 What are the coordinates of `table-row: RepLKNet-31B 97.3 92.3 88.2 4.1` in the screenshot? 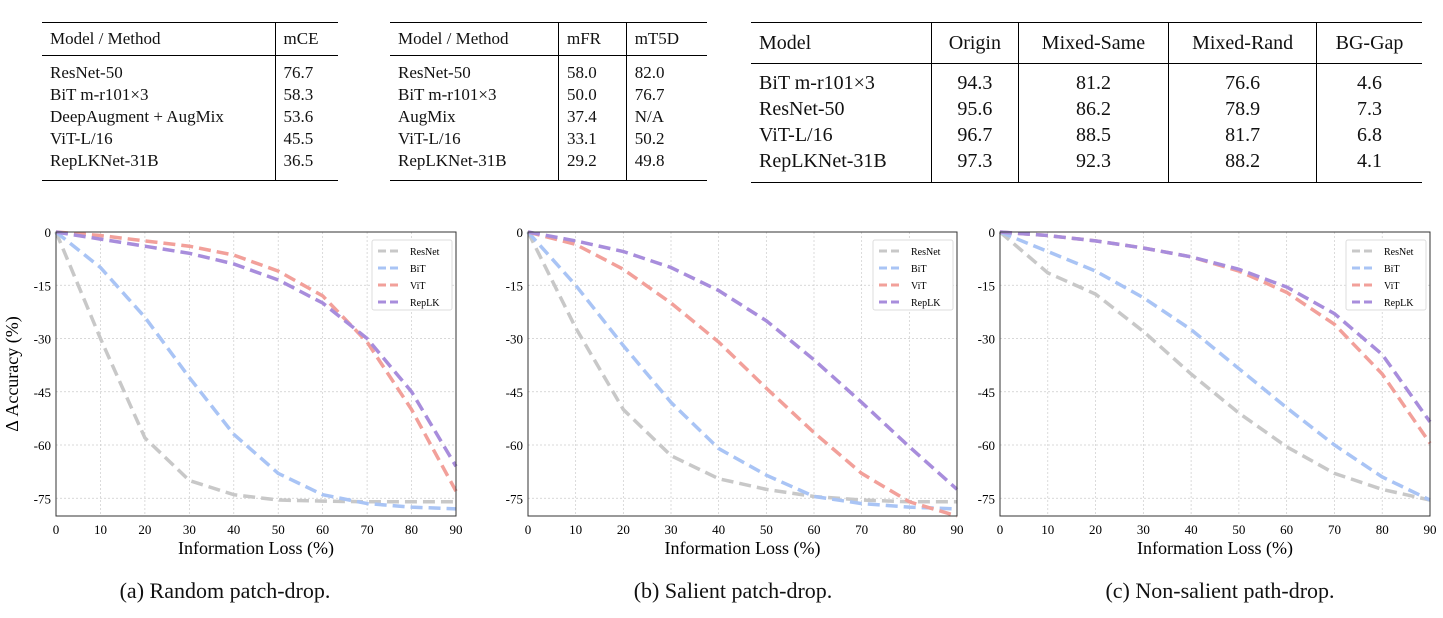 It's located at (1086, 165).